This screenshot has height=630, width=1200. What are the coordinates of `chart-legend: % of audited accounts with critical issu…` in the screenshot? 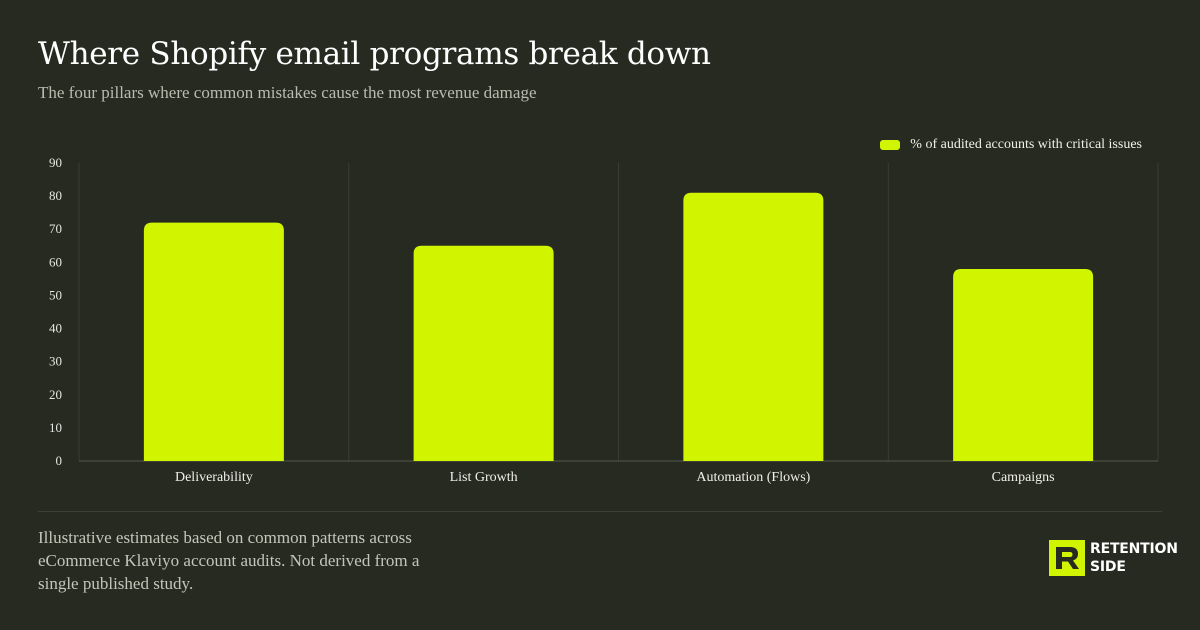 It's located at (1011, 145).